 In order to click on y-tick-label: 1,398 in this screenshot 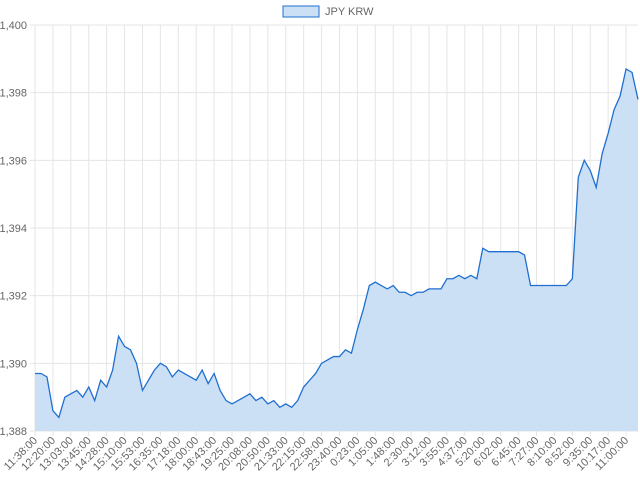, I will do `click(13, 94)`.